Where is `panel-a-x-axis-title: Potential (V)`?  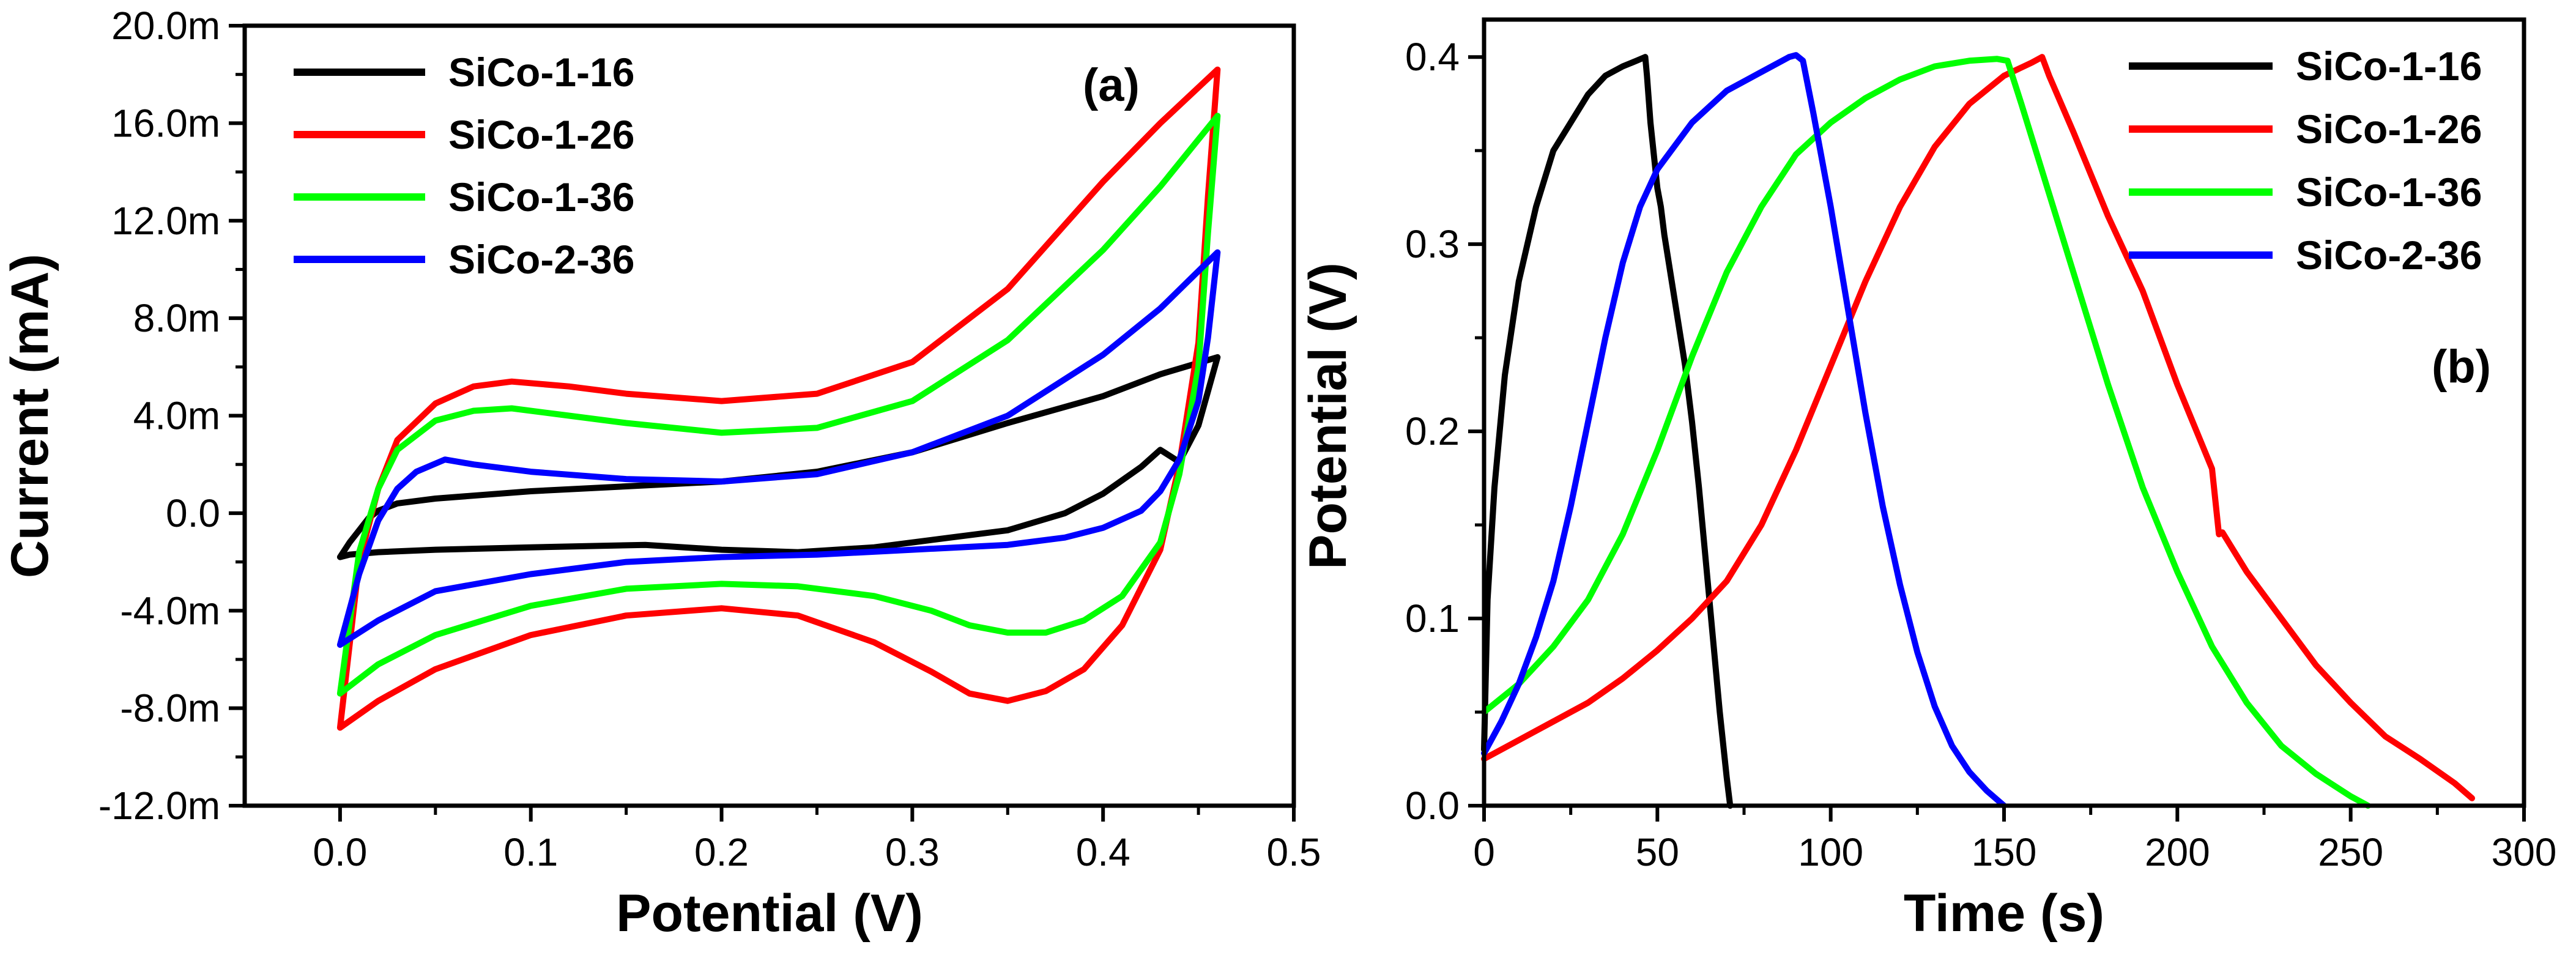
panel-a-x-axis-title: Potential (V) is located at coordinates (769, 914).